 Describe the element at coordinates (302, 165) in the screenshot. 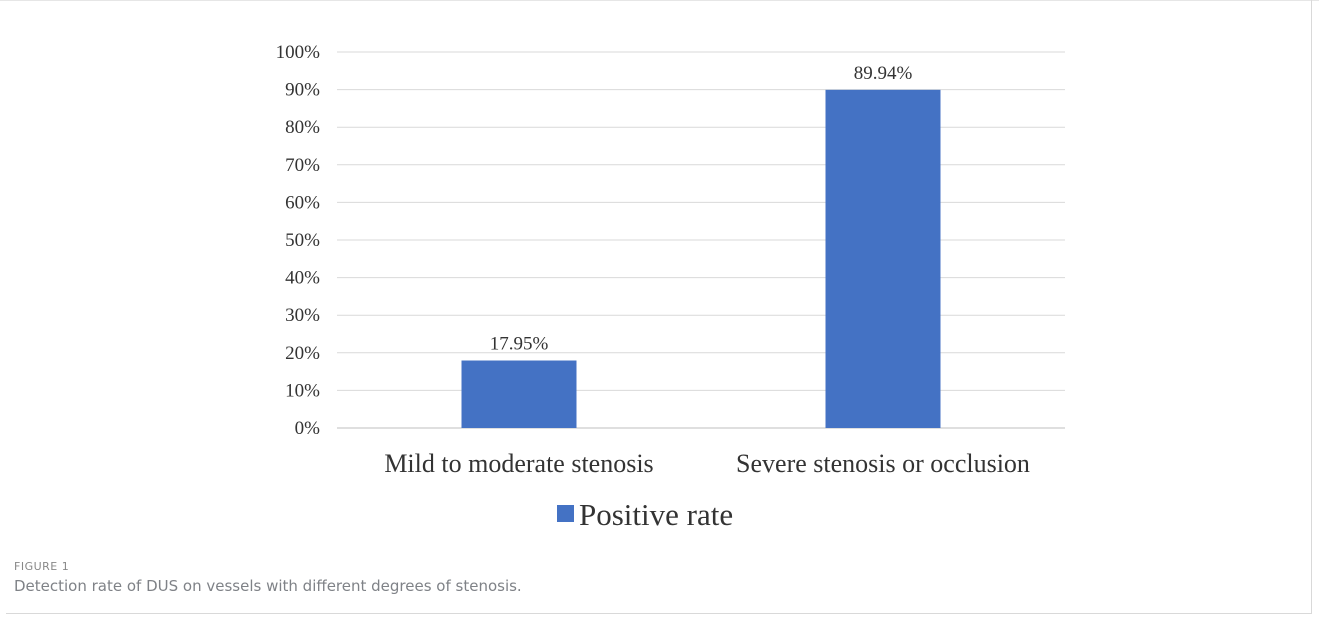

I see `y-tick-label: 70%` at that location.